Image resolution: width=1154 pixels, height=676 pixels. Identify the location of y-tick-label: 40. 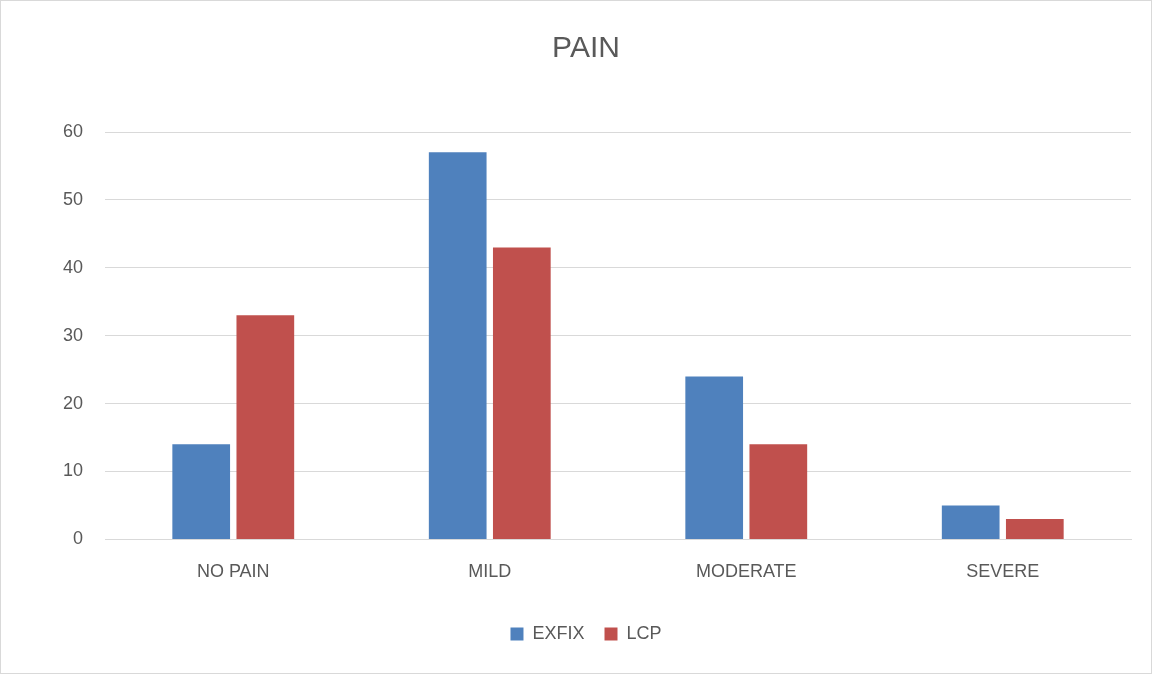
(73, 266).